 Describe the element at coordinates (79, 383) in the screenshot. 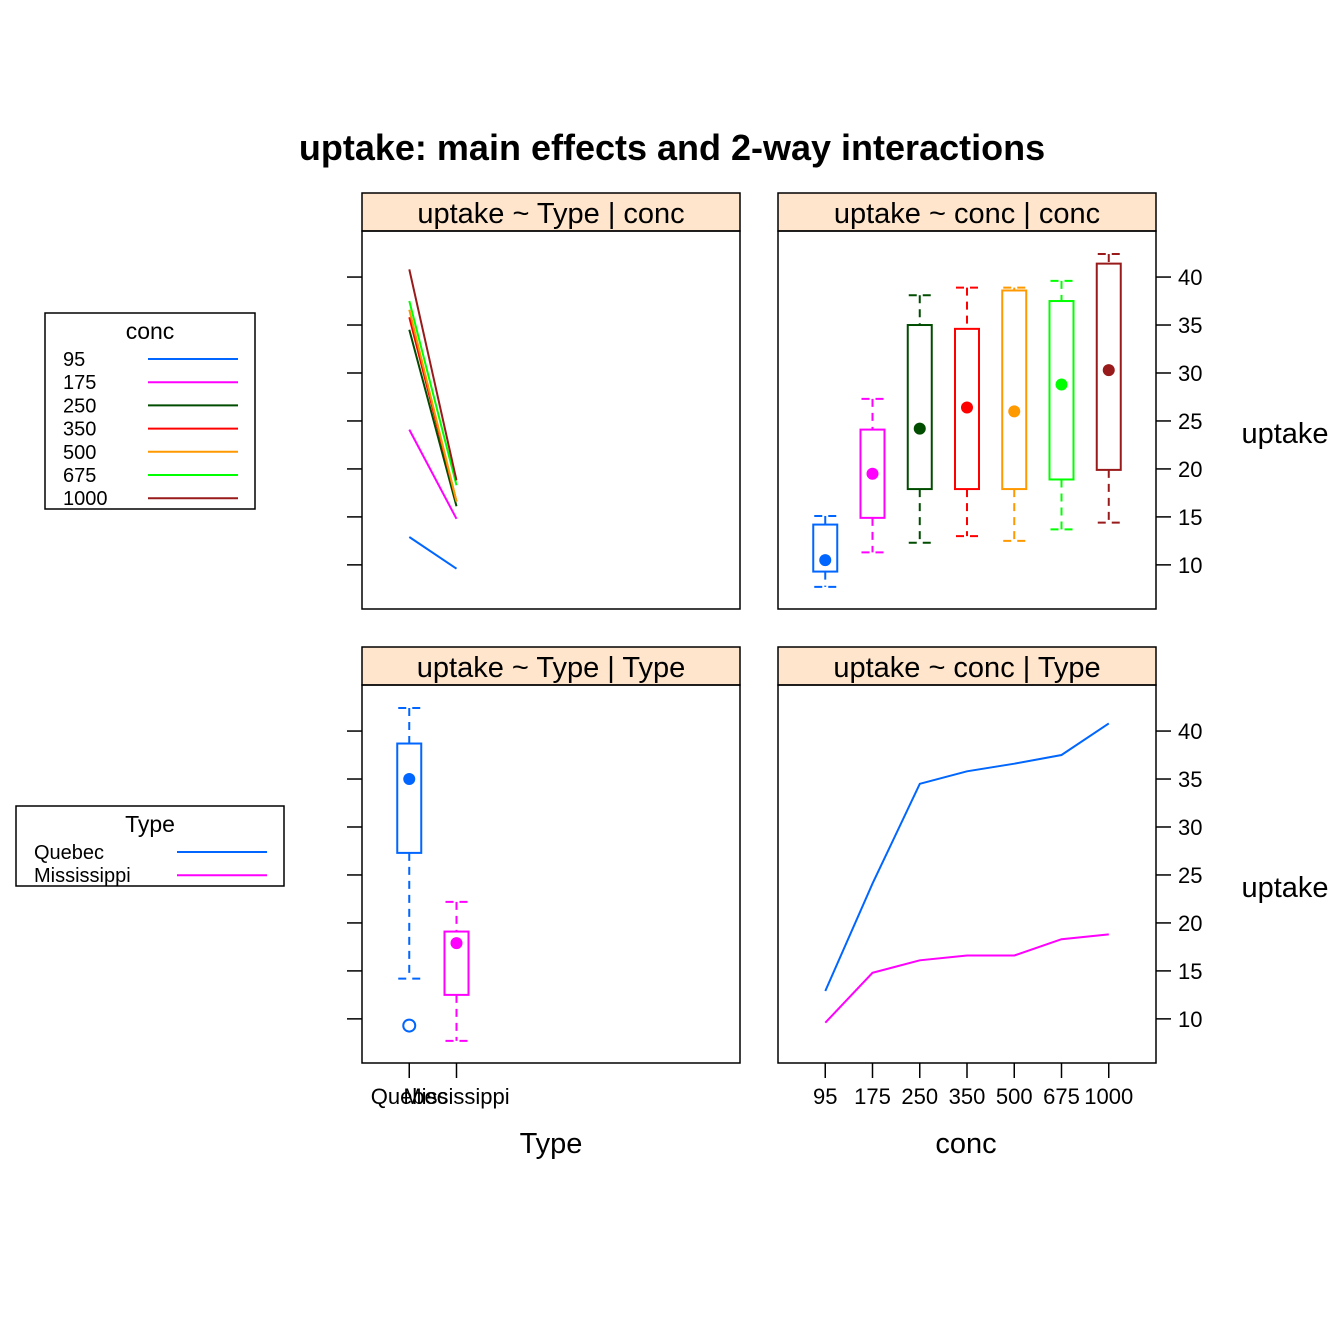

I see `legend-conc-label: 175` at that location.